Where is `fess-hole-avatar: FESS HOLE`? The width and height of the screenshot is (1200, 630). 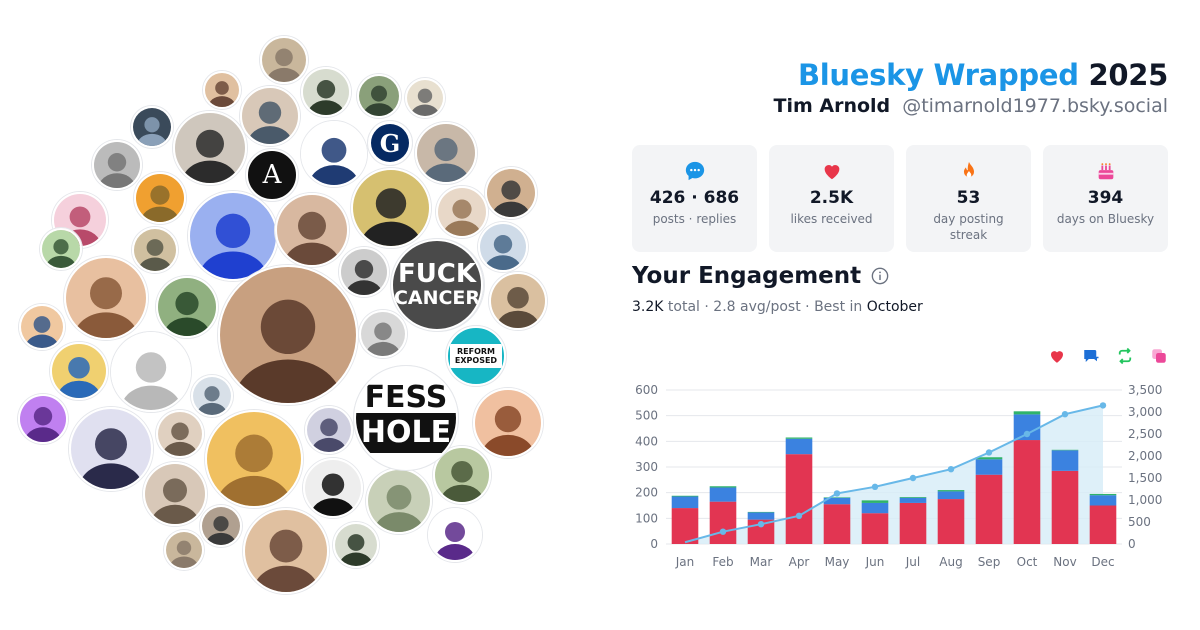
fess-hole-avatar: FESS HOLE is located at coordinates (406, 418).